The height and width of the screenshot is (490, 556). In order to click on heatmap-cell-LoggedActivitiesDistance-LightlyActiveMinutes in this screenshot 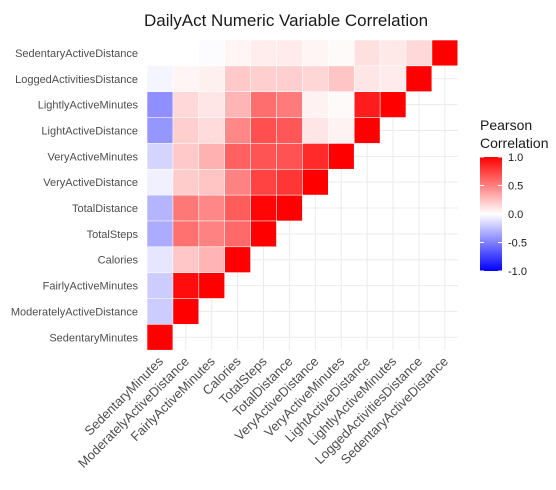, I will do `click(393, 79)`.